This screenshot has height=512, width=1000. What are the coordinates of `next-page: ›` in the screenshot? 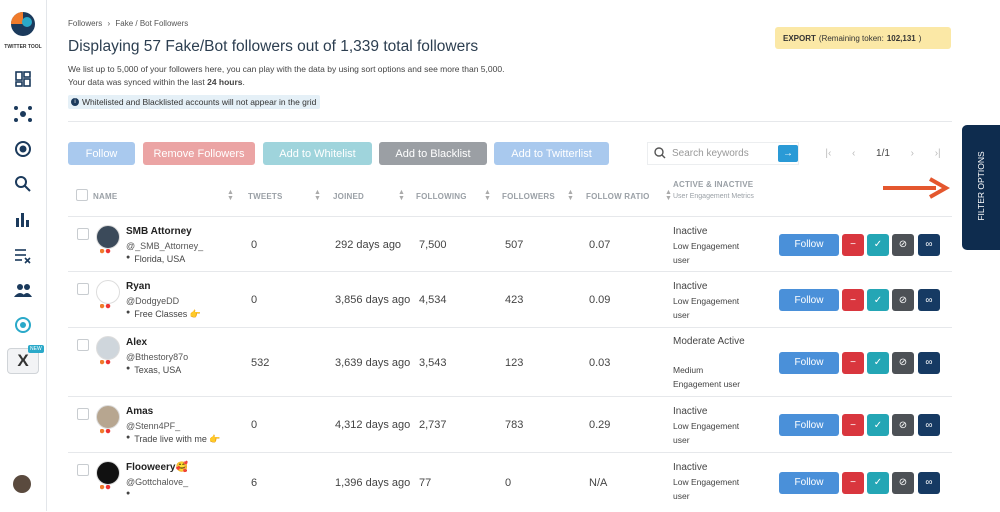 It's located at (912, 153).